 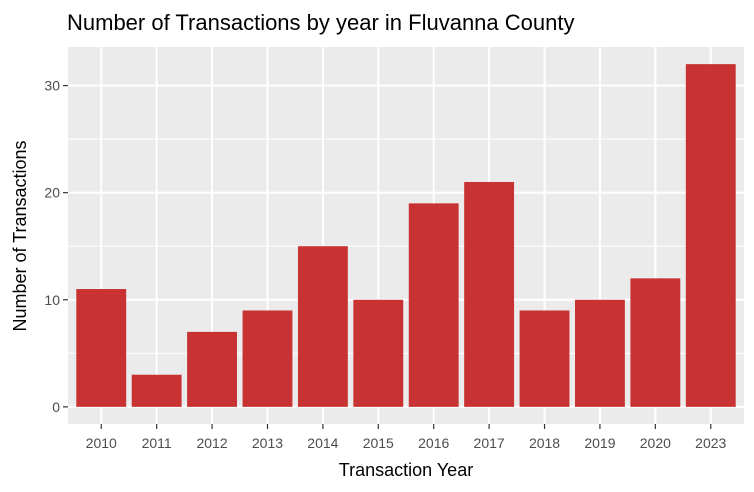 What do you see at coordinates (433, 443) in the screenshot?
I see `x-tick-label: 2016` at bounding box center [433, 443].